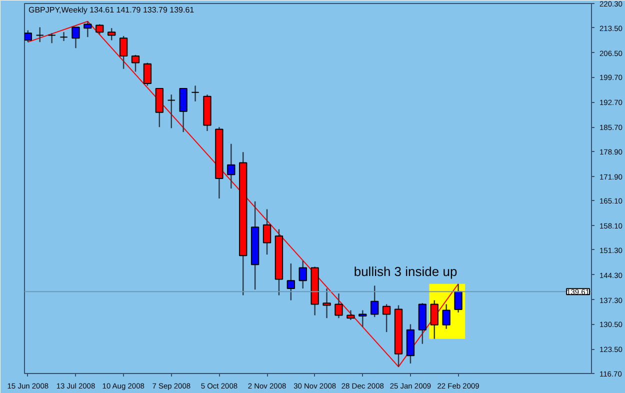 This screenshot has height=393, width=625. I want to click on band-label: bullish 3 inside up, so click(406, 271).